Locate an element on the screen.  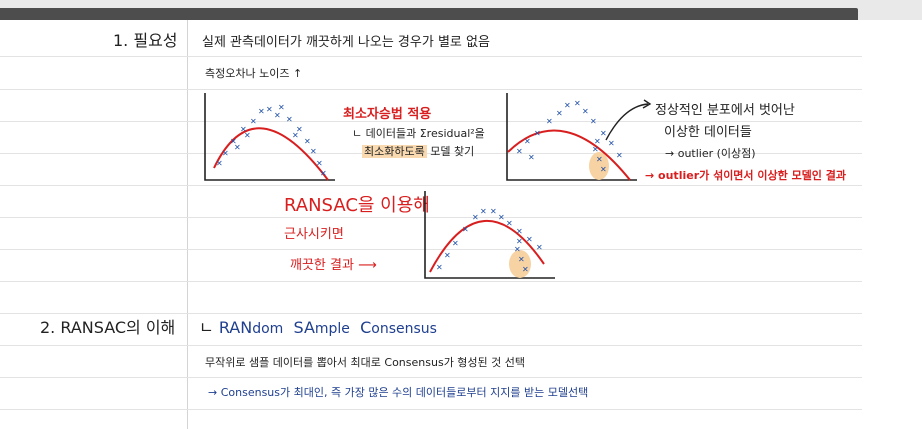
lsm-highlight: 최소화하도록 is located at coordinates (394, 151).